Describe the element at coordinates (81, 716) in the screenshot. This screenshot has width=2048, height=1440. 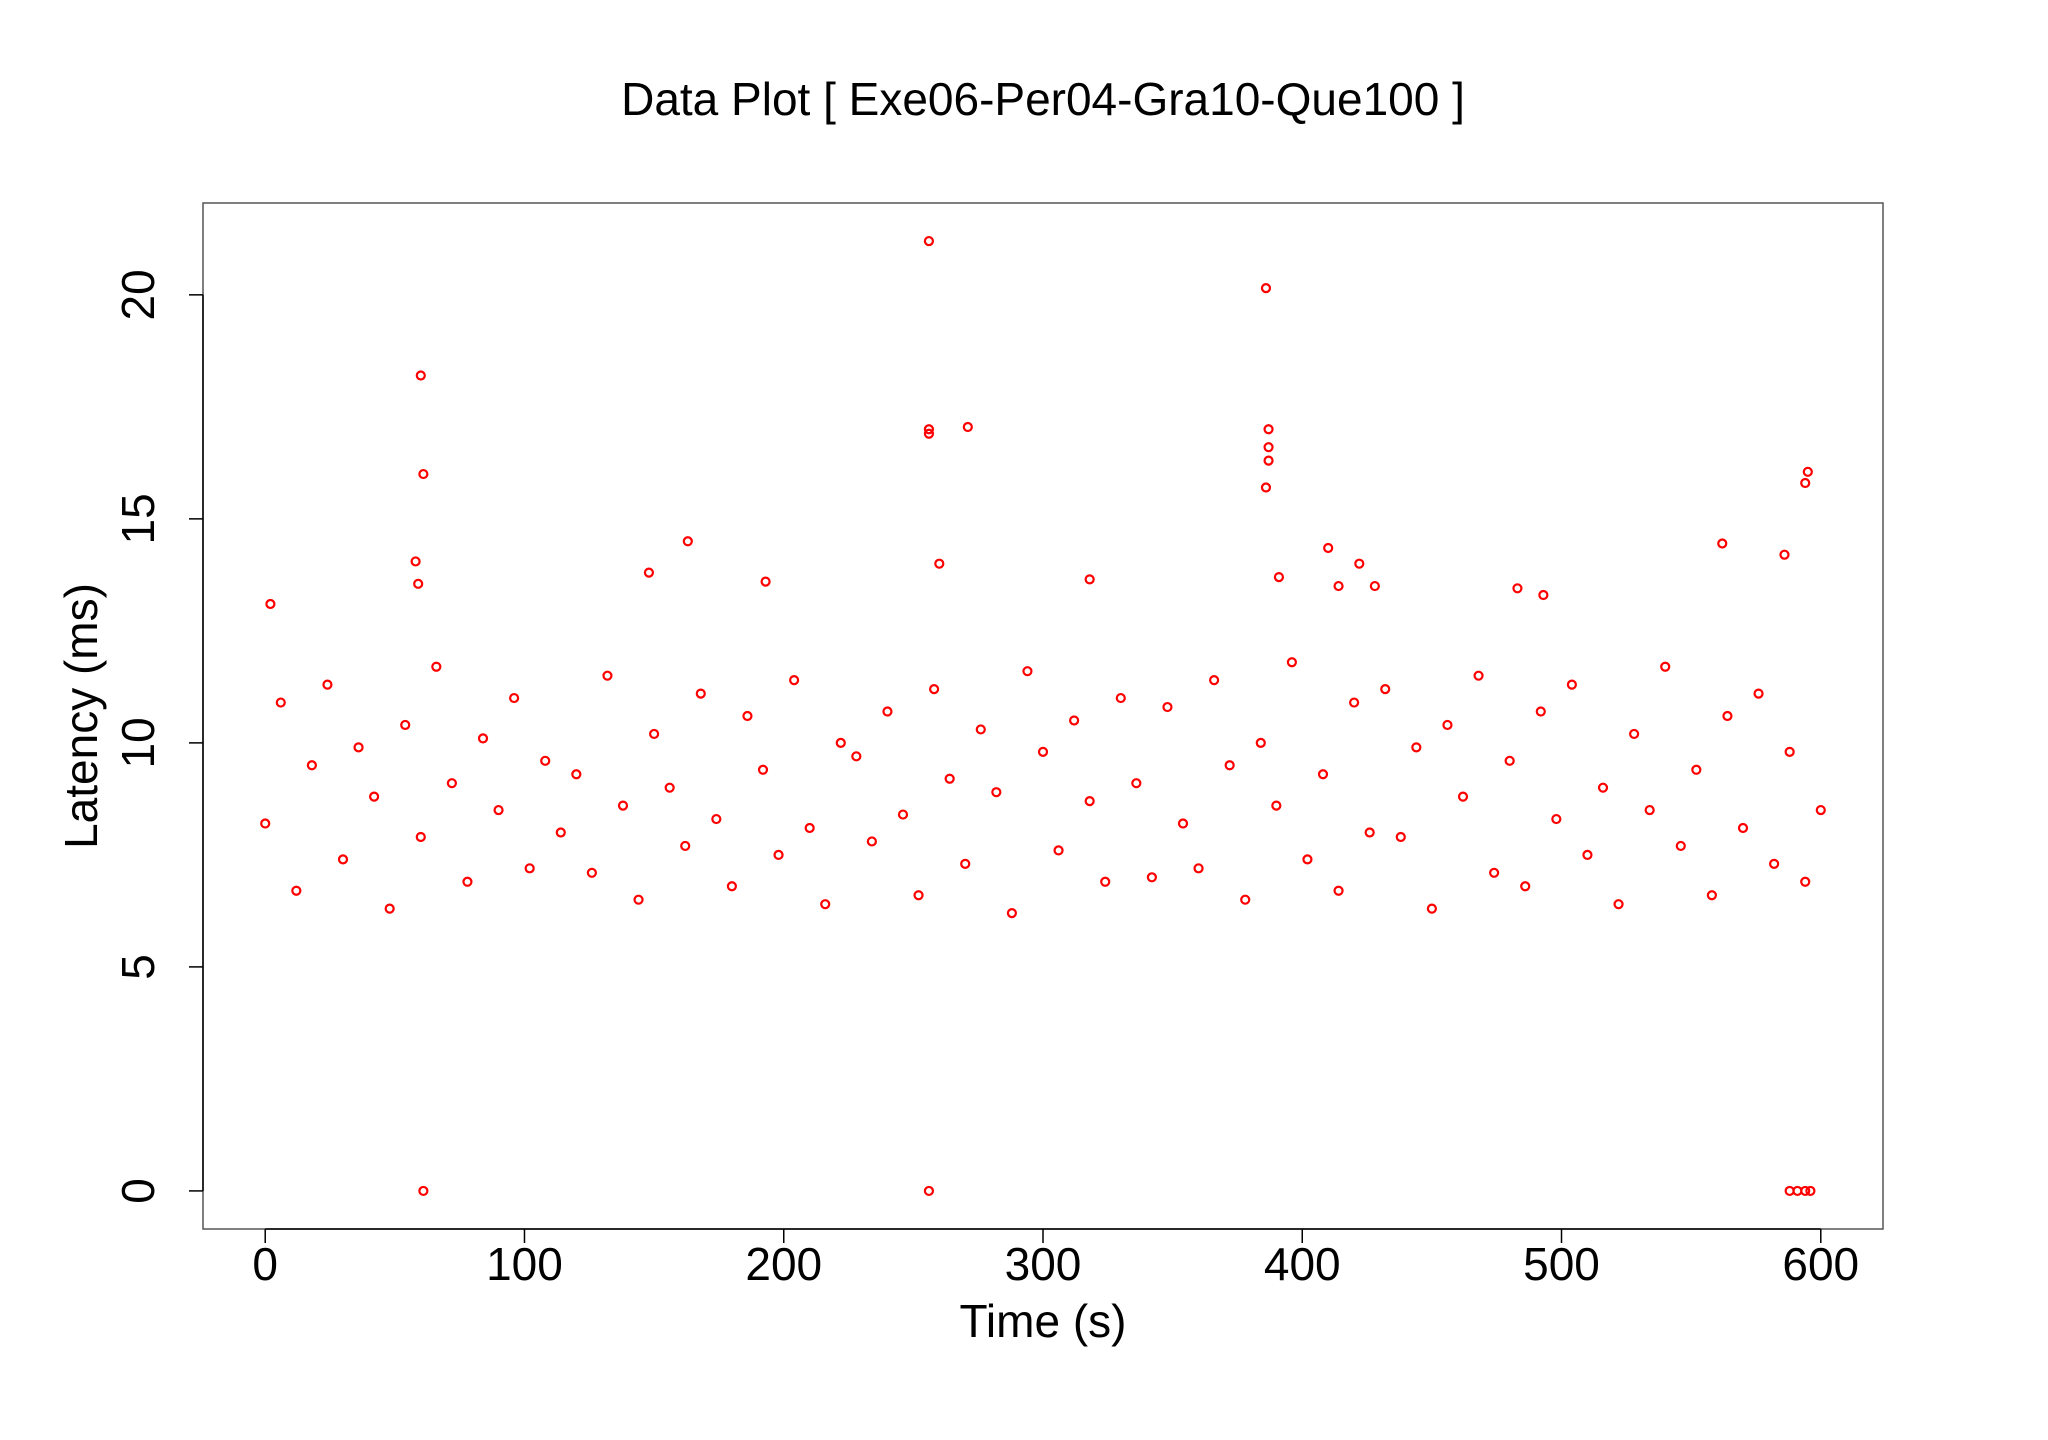
I see `y-axis-label: Latency (ms)` at that location.